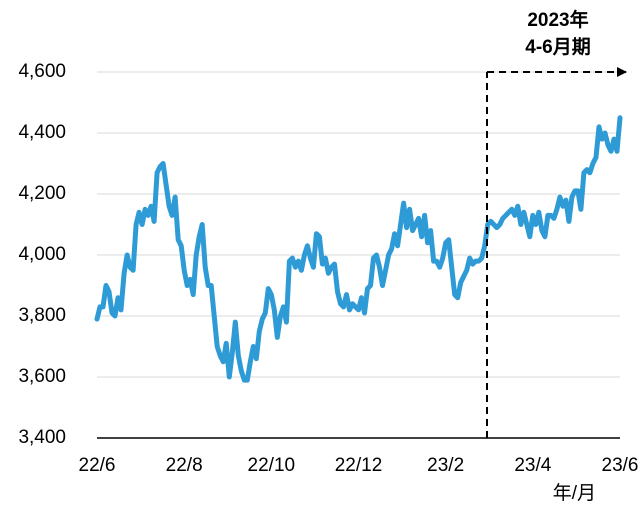 This screenshot has width=644, height=505. Describe the element at coordinates (272, 465) in the screenshot. I see `x-tick-label: 22/10` at that location.